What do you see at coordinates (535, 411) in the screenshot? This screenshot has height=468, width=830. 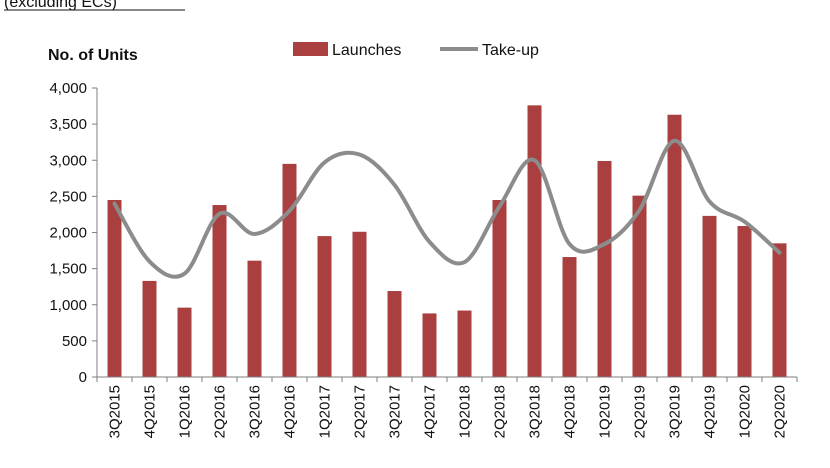 I see `x-tick-label: 3Q2018` at bounding box center [535, 411].